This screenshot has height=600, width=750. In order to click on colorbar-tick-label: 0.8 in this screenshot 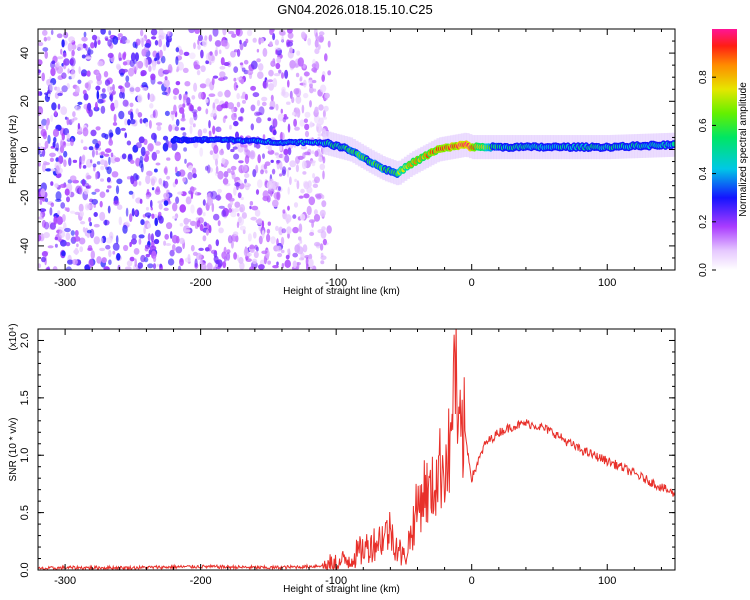, I will do `click(703, 77)`.